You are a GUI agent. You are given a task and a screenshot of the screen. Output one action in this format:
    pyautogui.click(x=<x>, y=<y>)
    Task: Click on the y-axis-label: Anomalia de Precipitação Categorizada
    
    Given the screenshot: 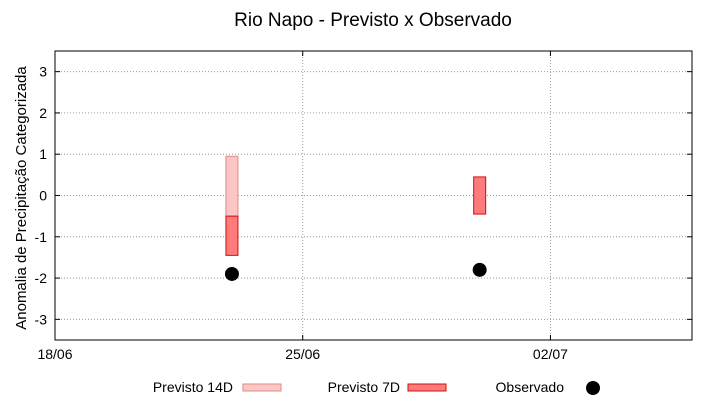 What is the action you would take?
    pyautogui.click(x=21, y=198)
    